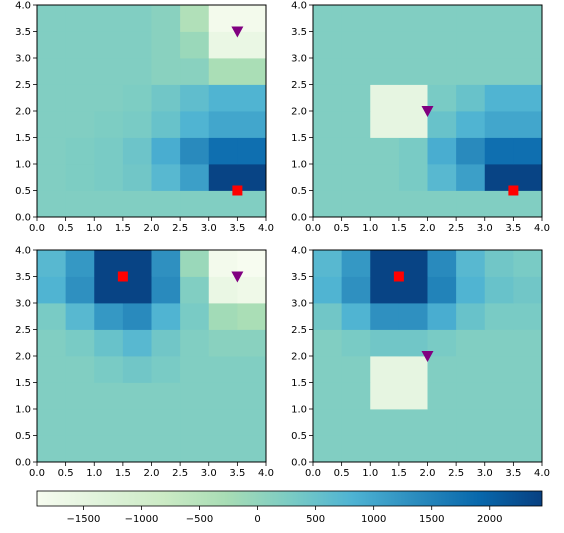  Describe the element at coordinates (257, 519) in the screenshot. I see `colorbar-tick-label: 0` at that location.